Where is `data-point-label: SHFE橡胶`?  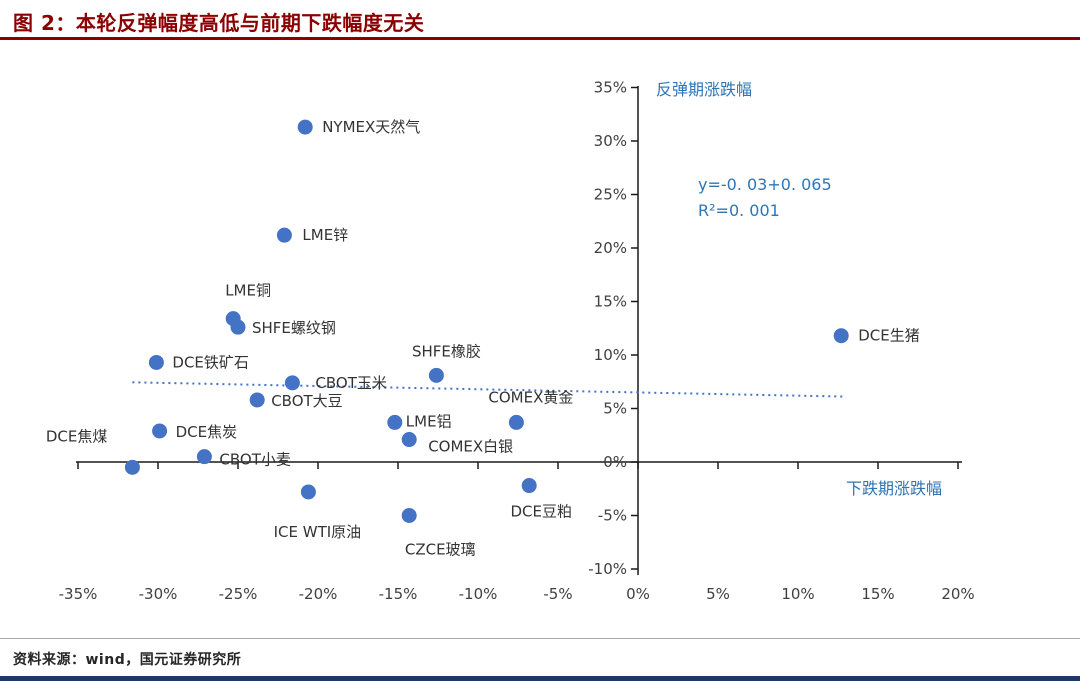
data-point-label: SHFE橡胶 is located at coordinates (446, 351).